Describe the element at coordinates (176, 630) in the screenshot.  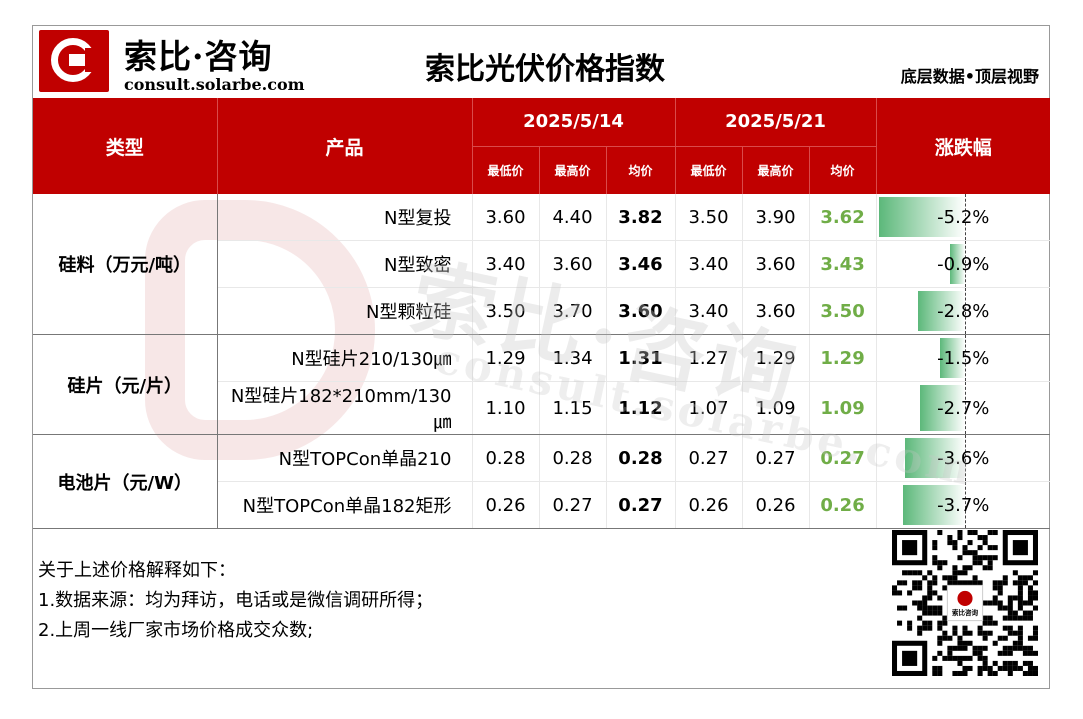
I see `notes-item: 2.上周一线厂家市场价格成交众数;` at that location.